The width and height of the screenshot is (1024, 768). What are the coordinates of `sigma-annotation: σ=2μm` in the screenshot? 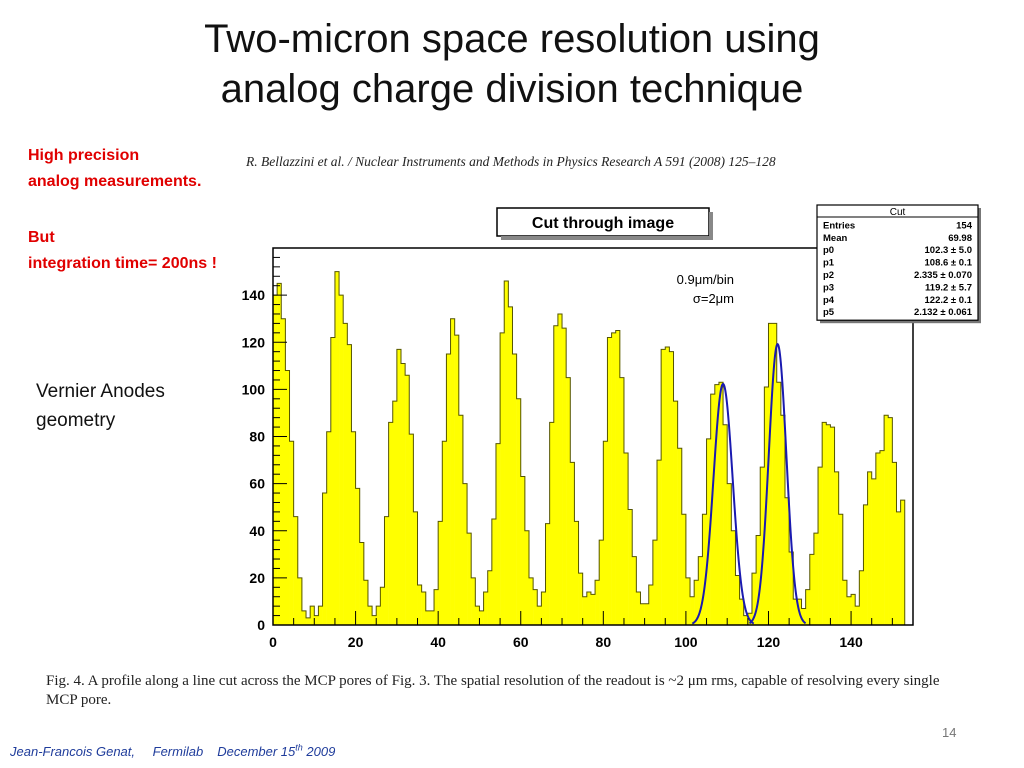 It's located at (713, 298).